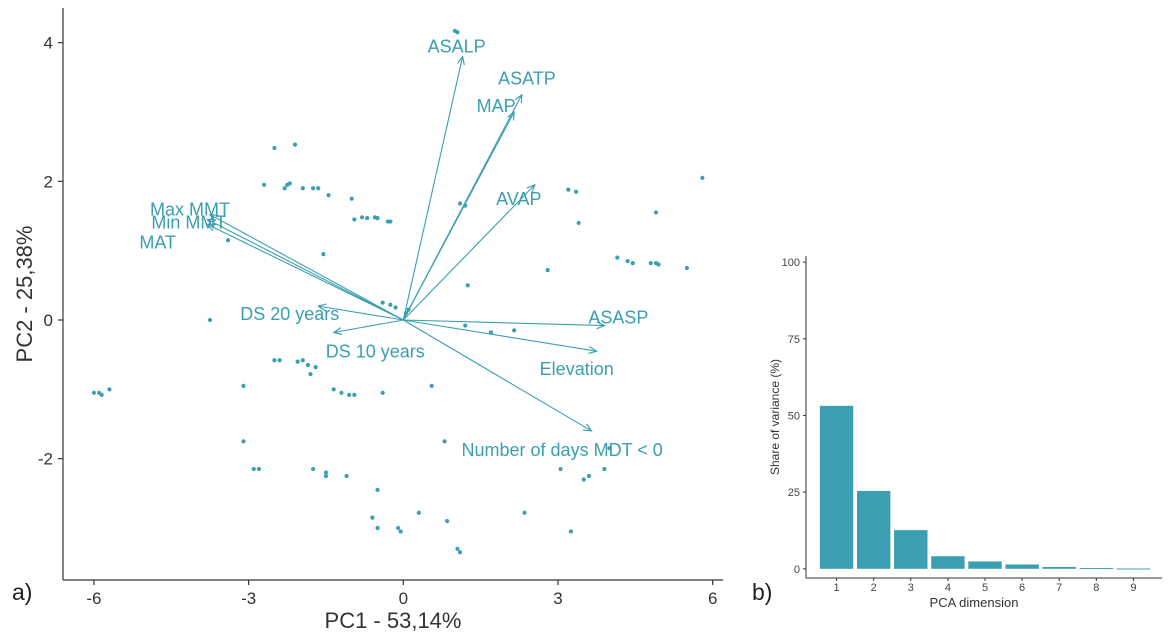  Describe the element at coordinates (496, 106) in the screenshot. I see `loading-vector-label: MAP` at that location.